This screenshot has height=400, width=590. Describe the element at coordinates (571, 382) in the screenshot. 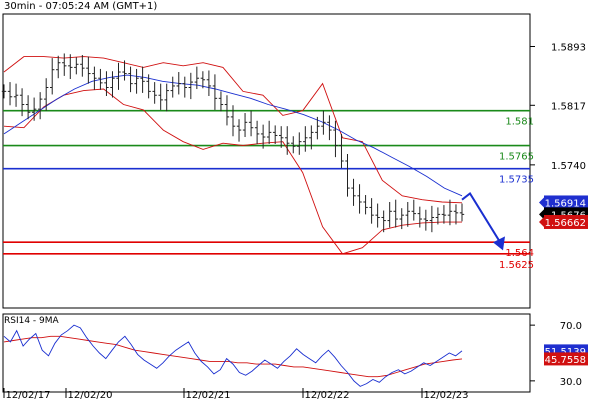

I see `rsi-y-tick-label: 30.0` at that location.